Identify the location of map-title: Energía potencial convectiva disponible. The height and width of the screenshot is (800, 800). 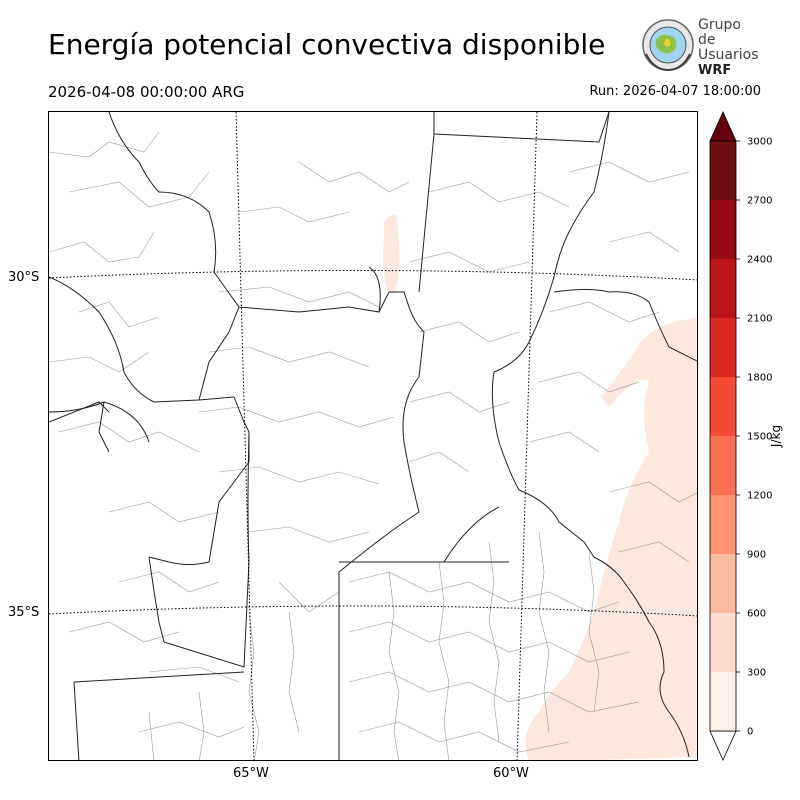
(327, 44).